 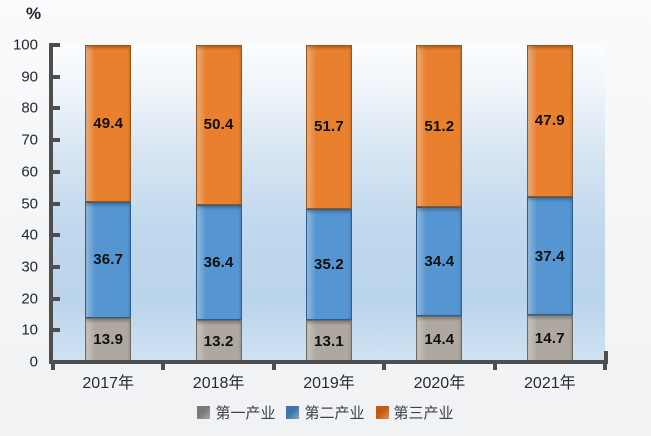 I want to click on stacked-bar-2018年: 13.2 36.4 50.4, so click(x=218, y=203).